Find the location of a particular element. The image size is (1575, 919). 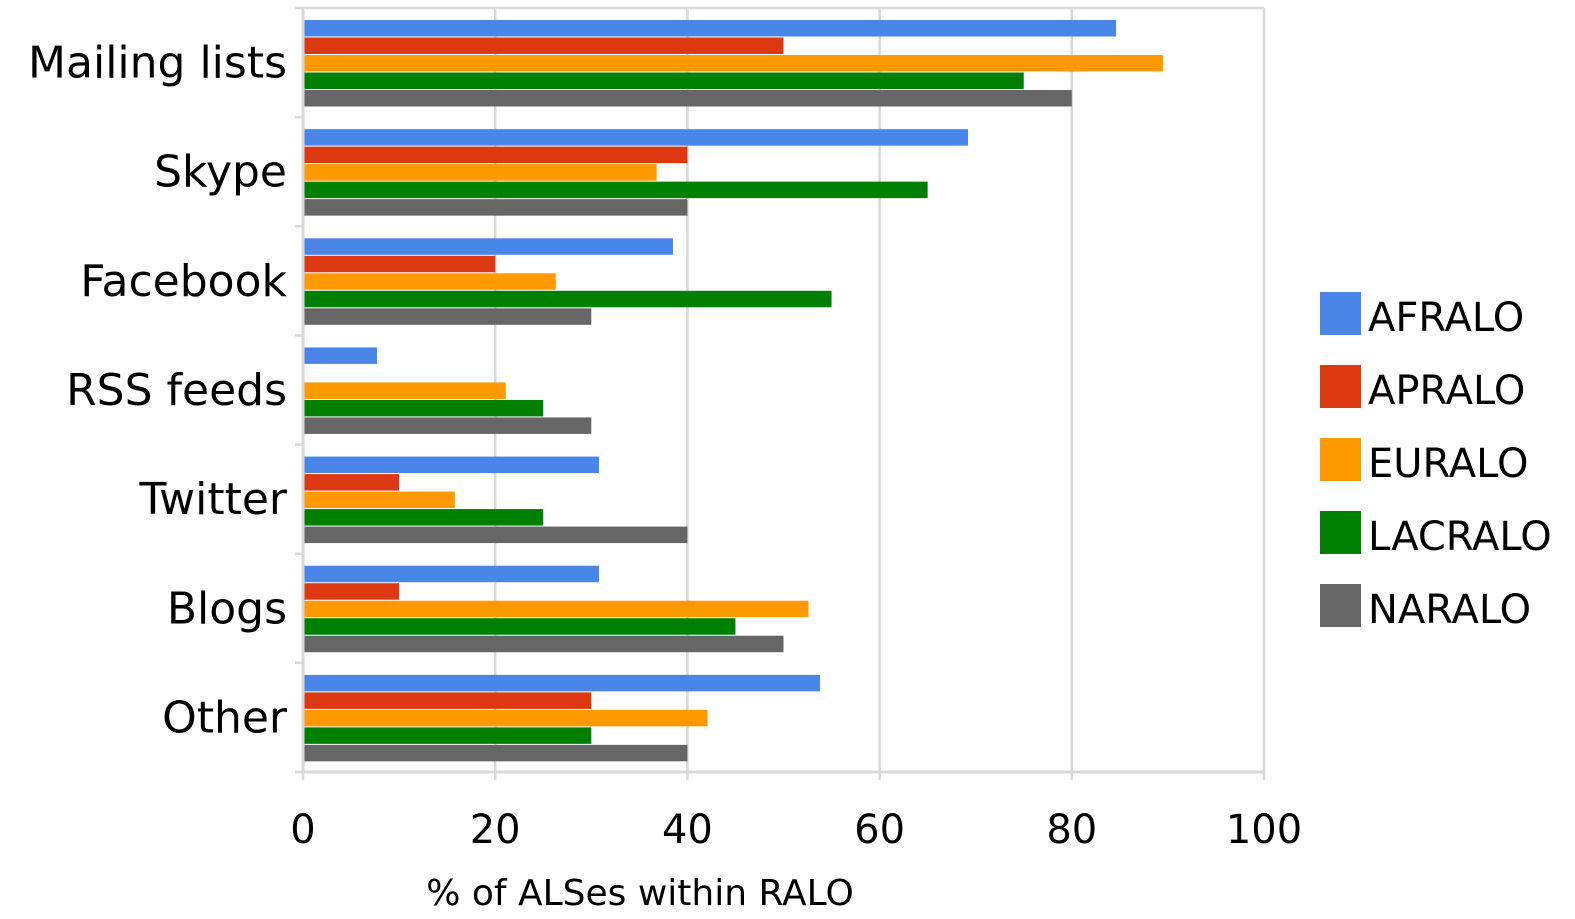

x-tick-label: 20 is located at coordinates (495, 830).